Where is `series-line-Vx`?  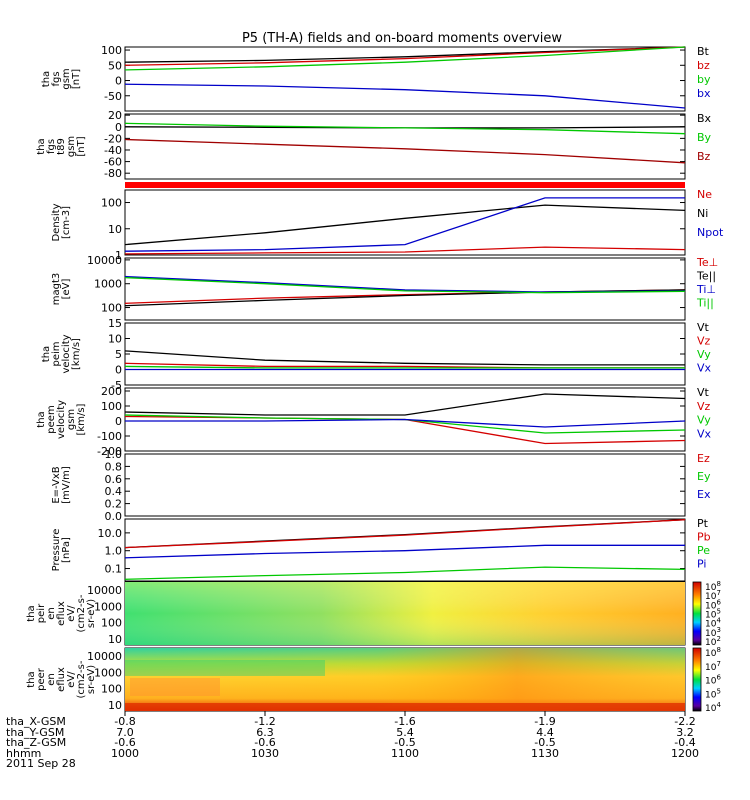 series-line-Vx is located at coordinates (405, 423).